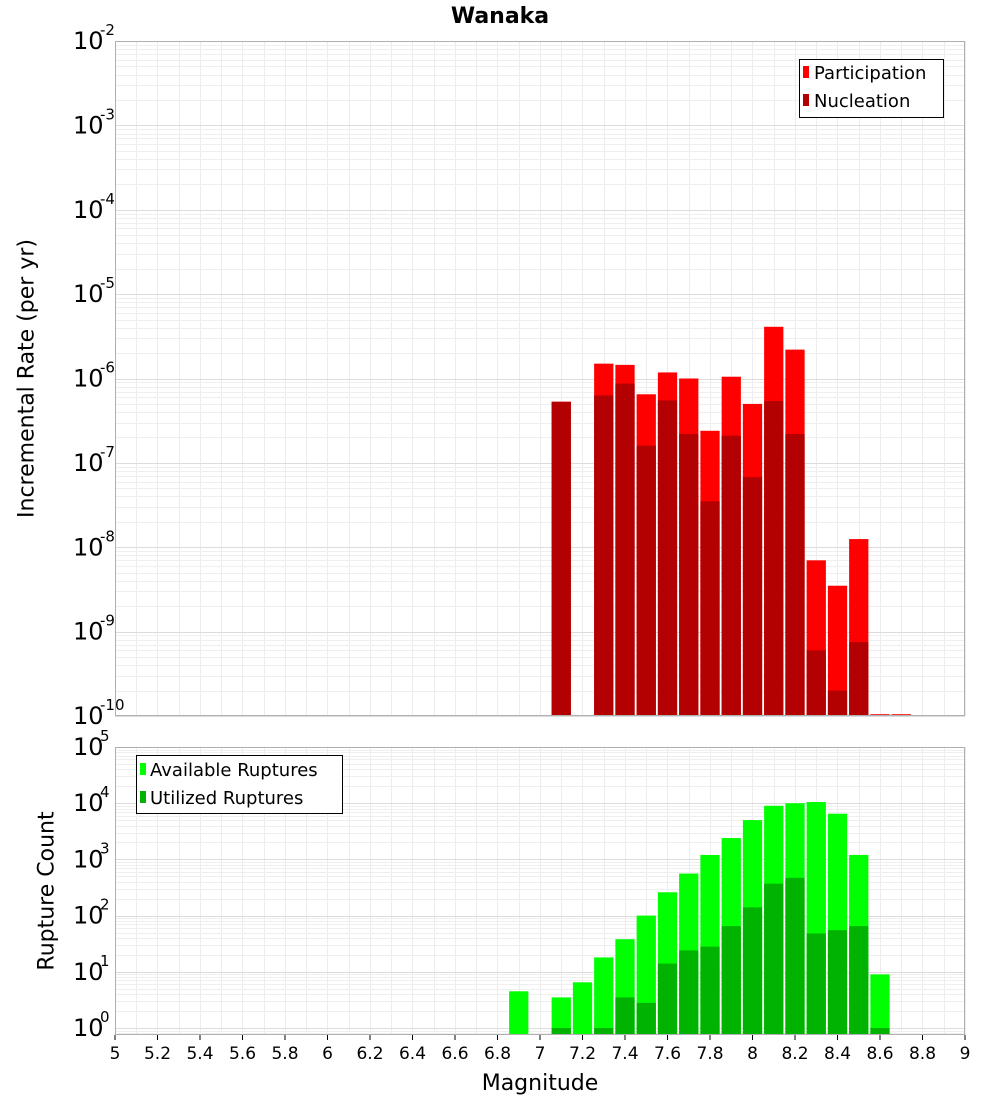  What do you see at coordinates (105, 792) in the screenshot?
I see `y-tick-exponent: 4` at bounding box center [105, 792].